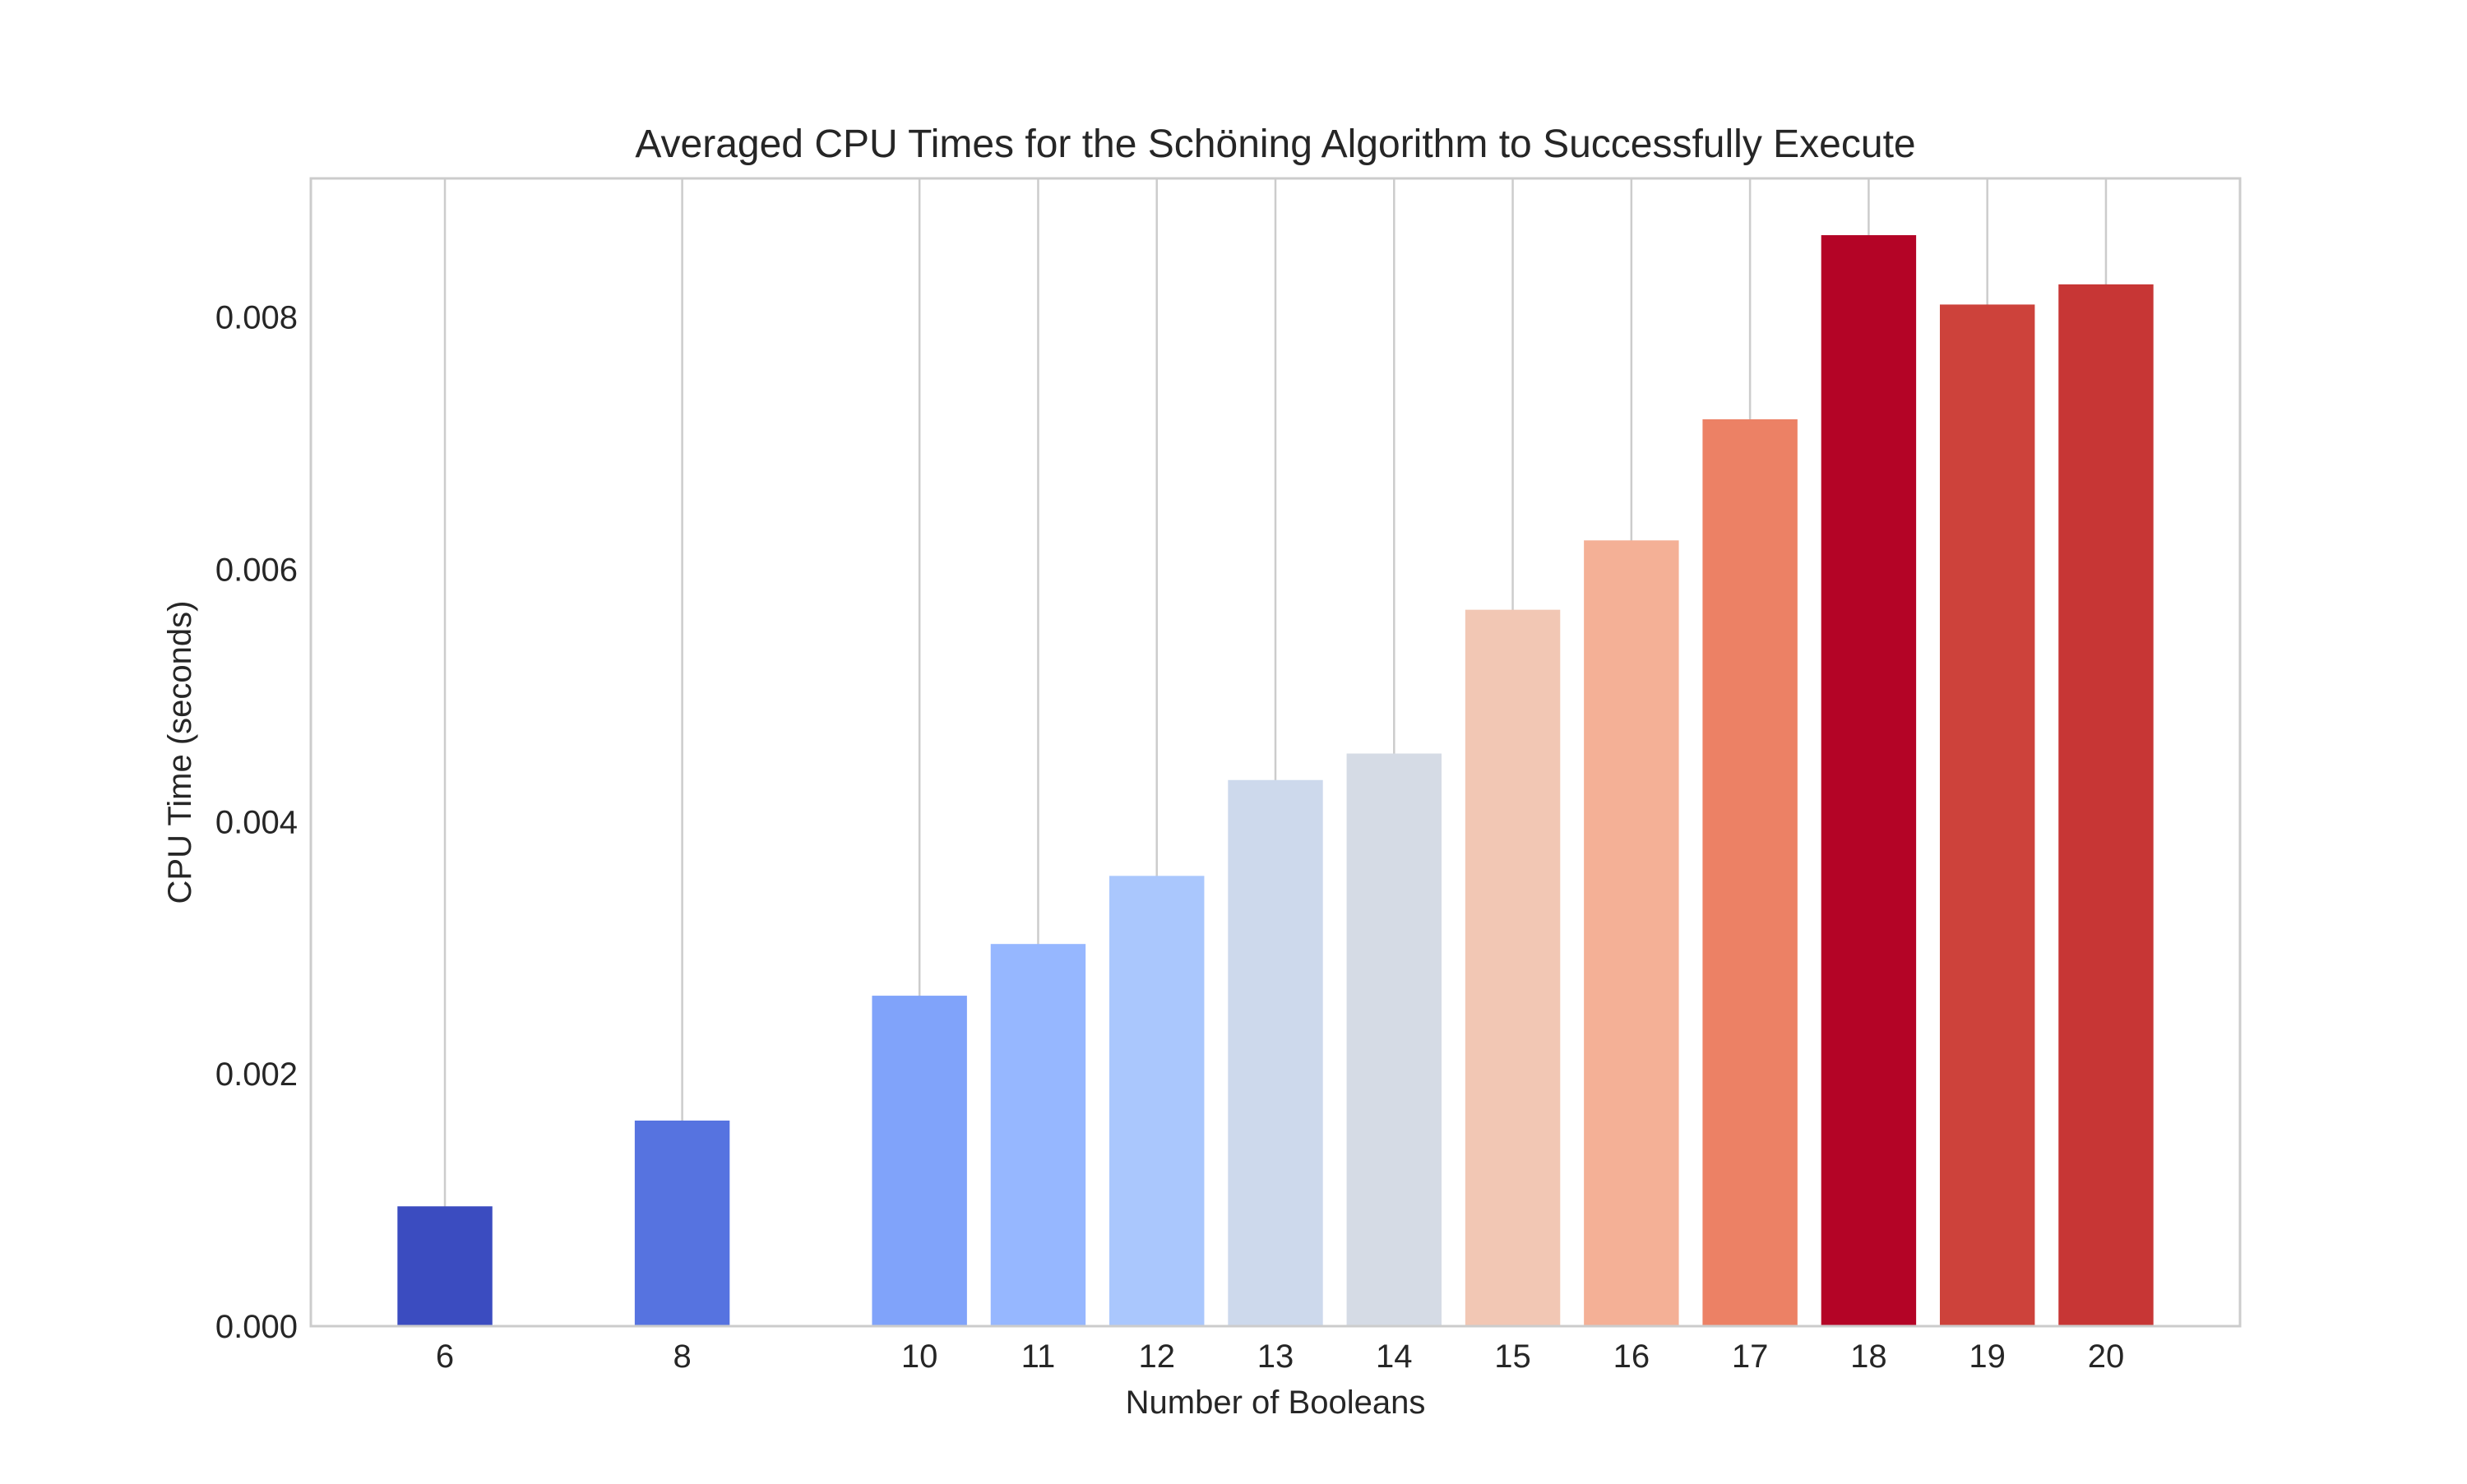  What do you see at coordinates (1512, 1357) in the screenshot?
I see `x-tick-label-15: 15` at bounding box center [1512, 1357].